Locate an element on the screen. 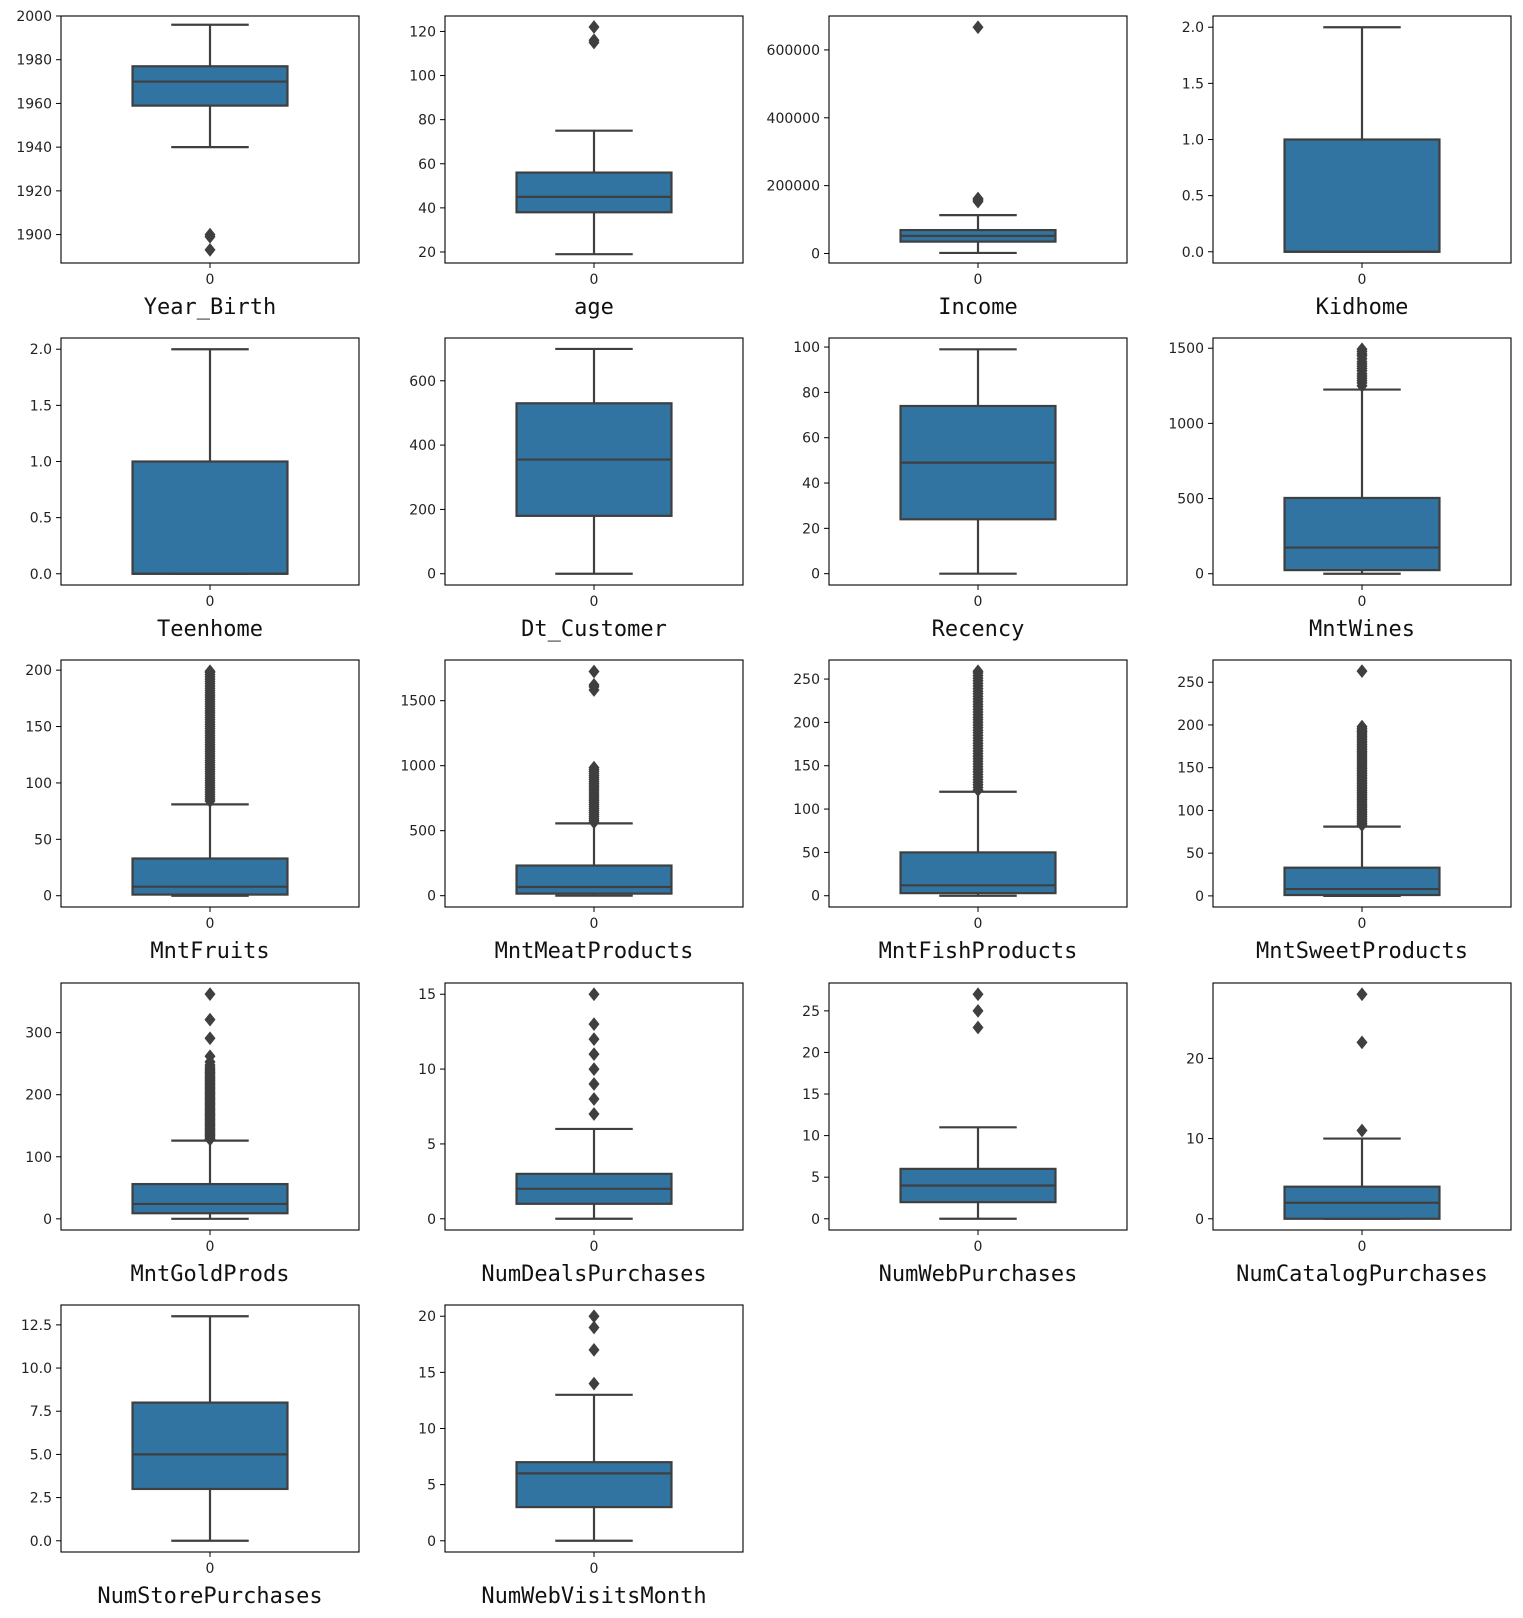 This screenshot has height=1618, width=1523. subplot-mntgoldprods: 0 100 200 300 0 MntGoldProds is located at coordinates (192, 1134).